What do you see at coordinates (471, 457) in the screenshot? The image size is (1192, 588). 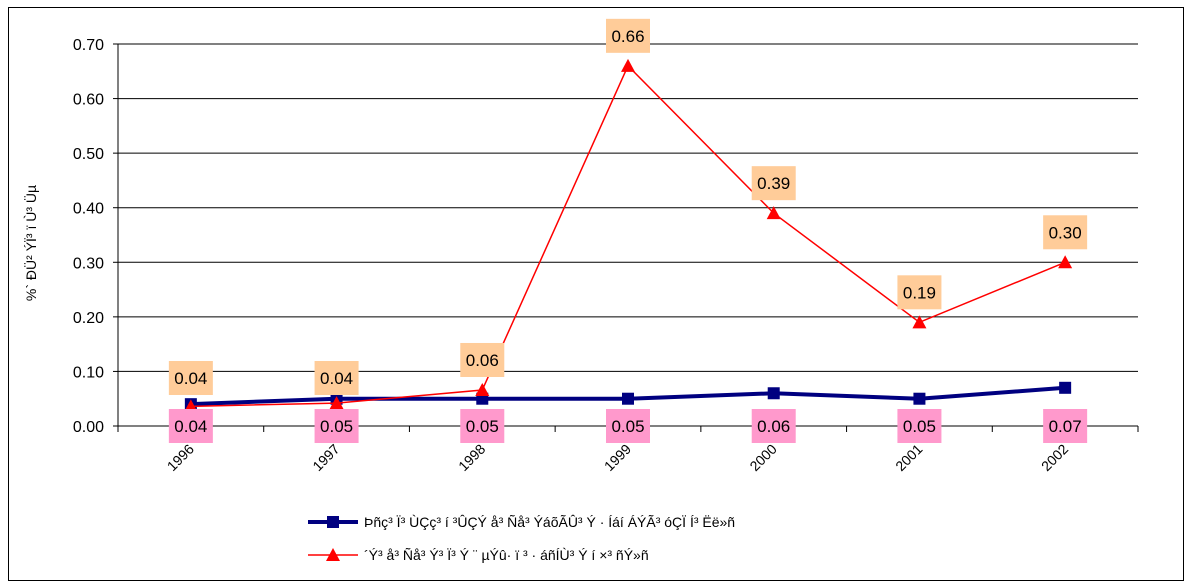 I see `x-tick-label: 1998` at bounding box center [471, 457].